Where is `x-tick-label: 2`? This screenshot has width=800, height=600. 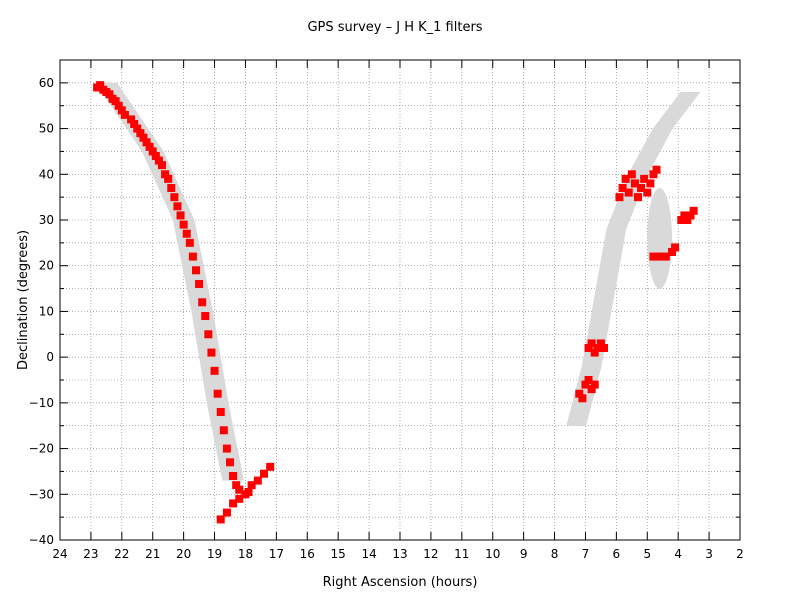
x-tick-label: 2 is located at coordinates (740, 554).